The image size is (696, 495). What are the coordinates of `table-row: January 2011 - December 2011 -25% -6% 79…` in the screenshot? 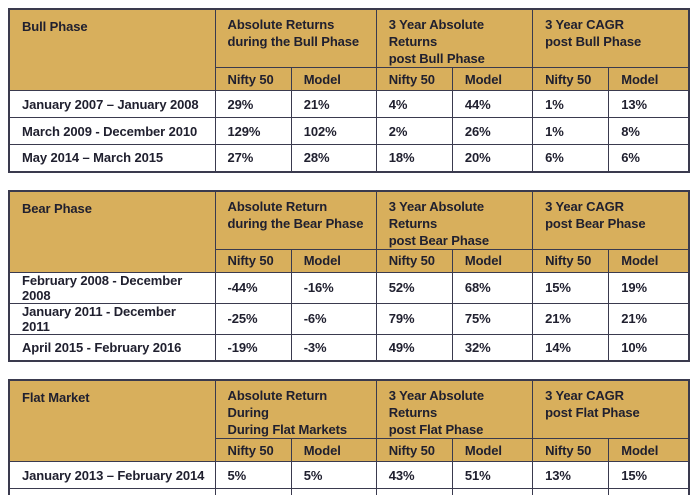 It's located at (349, 318).